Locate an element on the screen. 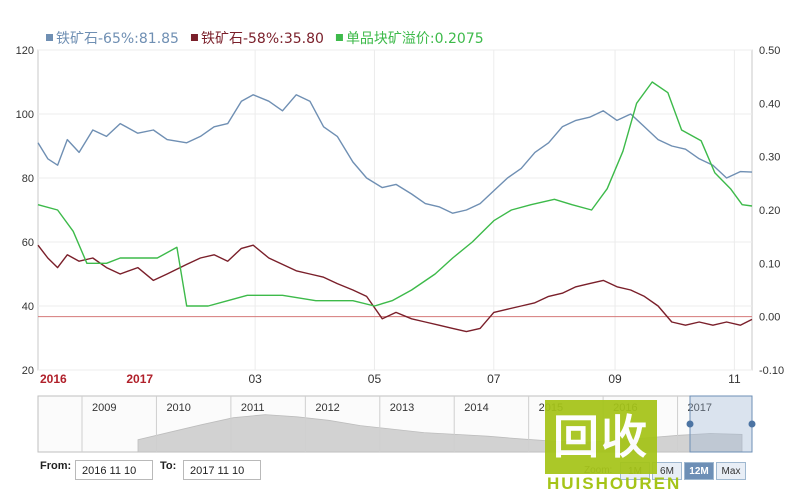 This screenshot has height=500, width=800. x-axis-year-label: 2016 is located at coordinates (53, 379).